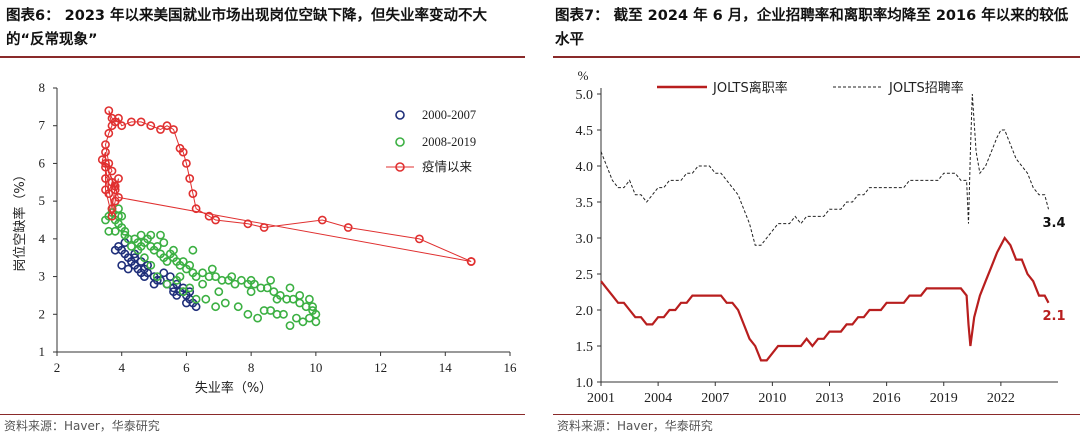 The height and width of the screenshot is (441, 1080). I want to click on x-tick-label: 2016, so click(887, 398).